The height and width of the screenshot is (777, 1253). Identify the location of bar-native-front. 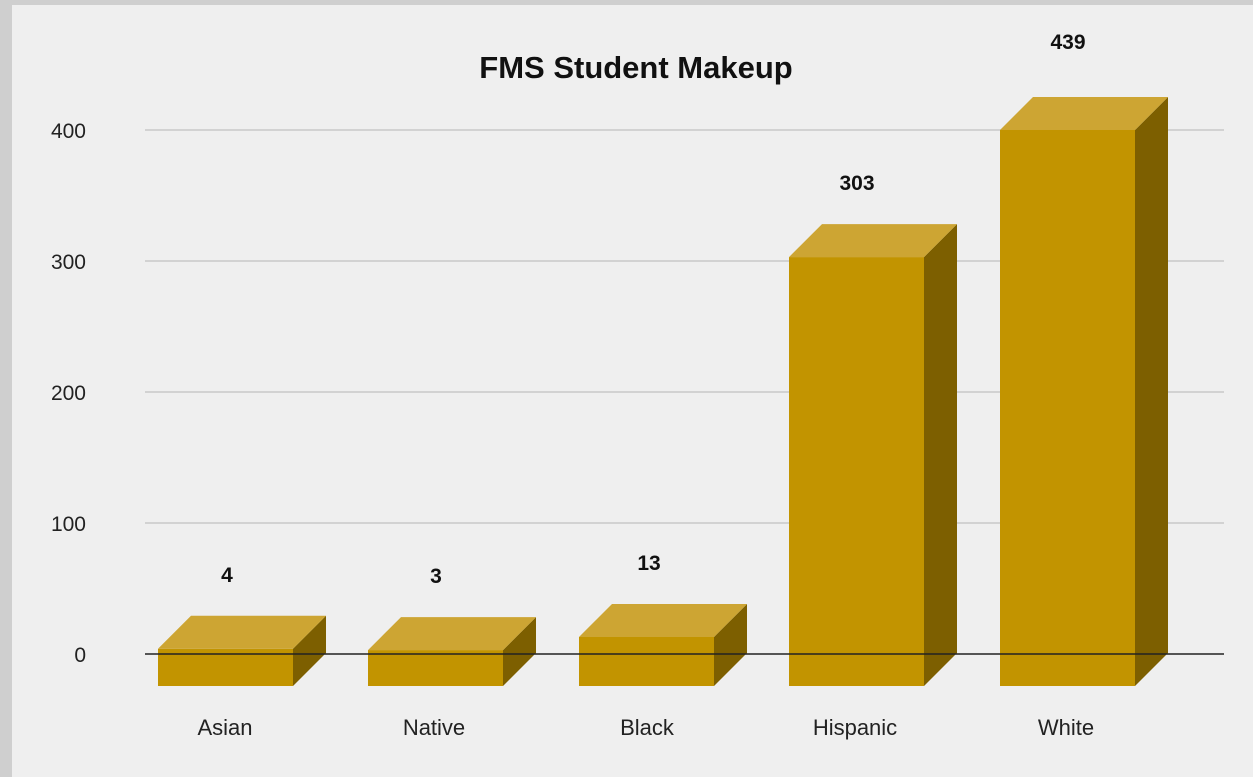
(435, 668).